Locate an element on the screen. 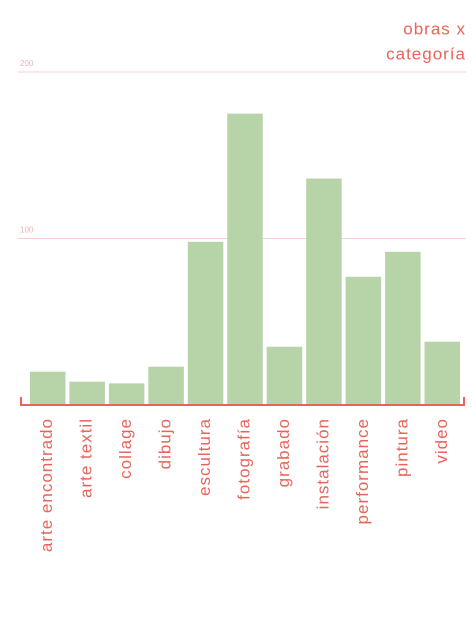 This screenshot has height=626, width=472. x-tick-label: dibujo is located at coordinates (165, 443).